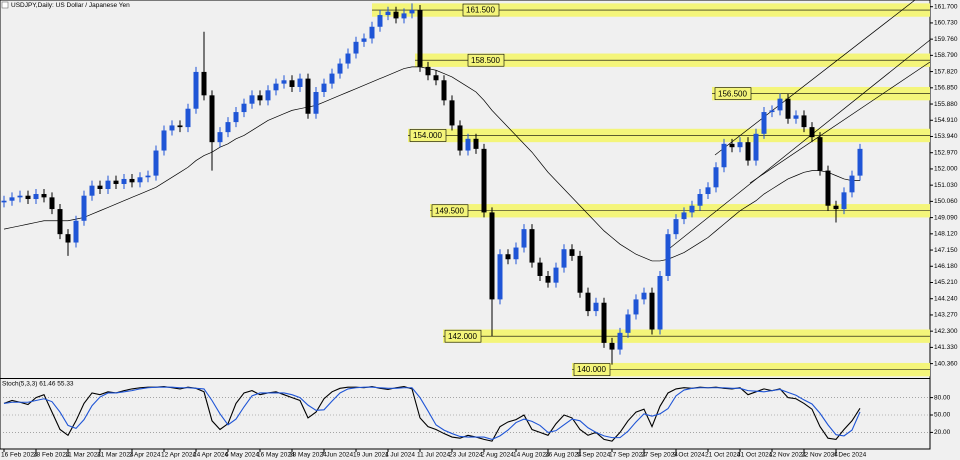 The image size is (960, 460). What do you see at coordinates (946, 152) in the screenshot?
I see `y-tick-label: 152.970` at bounding box center [946, 152].